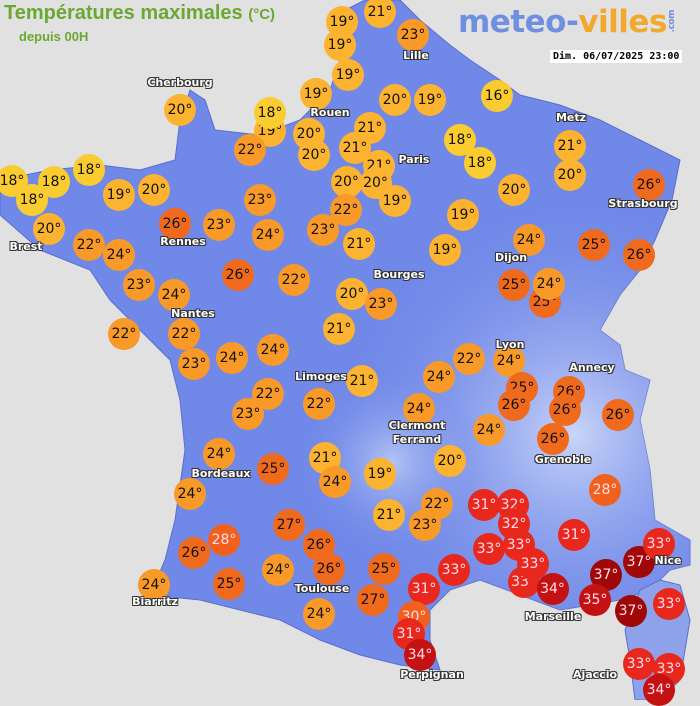 The image size is (700, 706). I want to click on temperature-marker: 16°, so click(497, 96).